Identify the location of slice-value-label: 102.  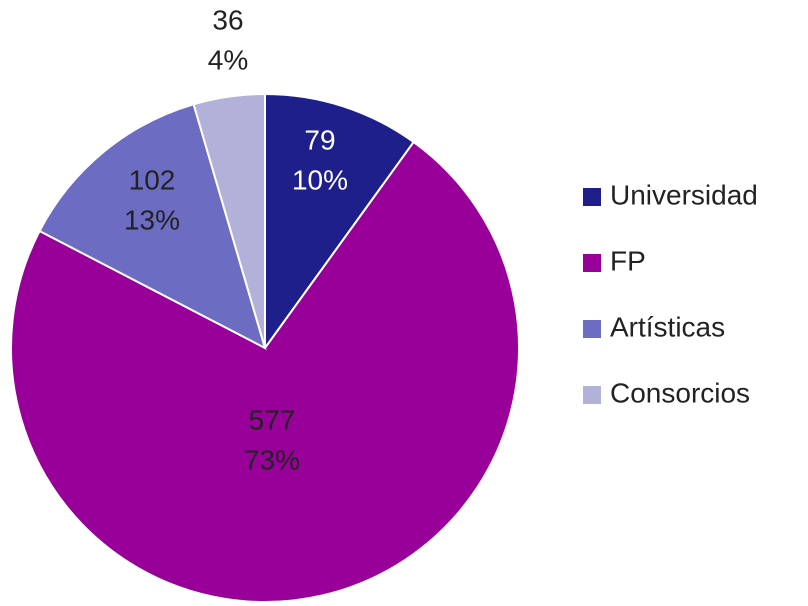
(152, 179).